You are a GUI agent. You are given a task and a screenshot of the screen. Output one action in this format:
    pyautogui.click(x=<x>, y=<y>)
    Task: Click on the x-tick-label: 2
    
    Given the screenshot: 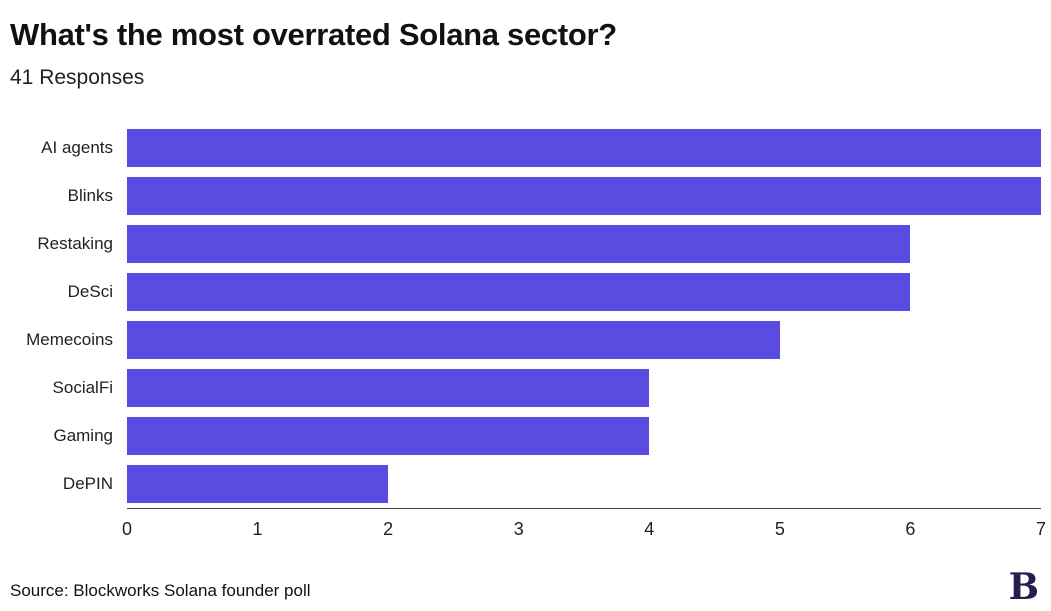 What is the action you would take?
    pyautogui.click(x=388, y=529)
    